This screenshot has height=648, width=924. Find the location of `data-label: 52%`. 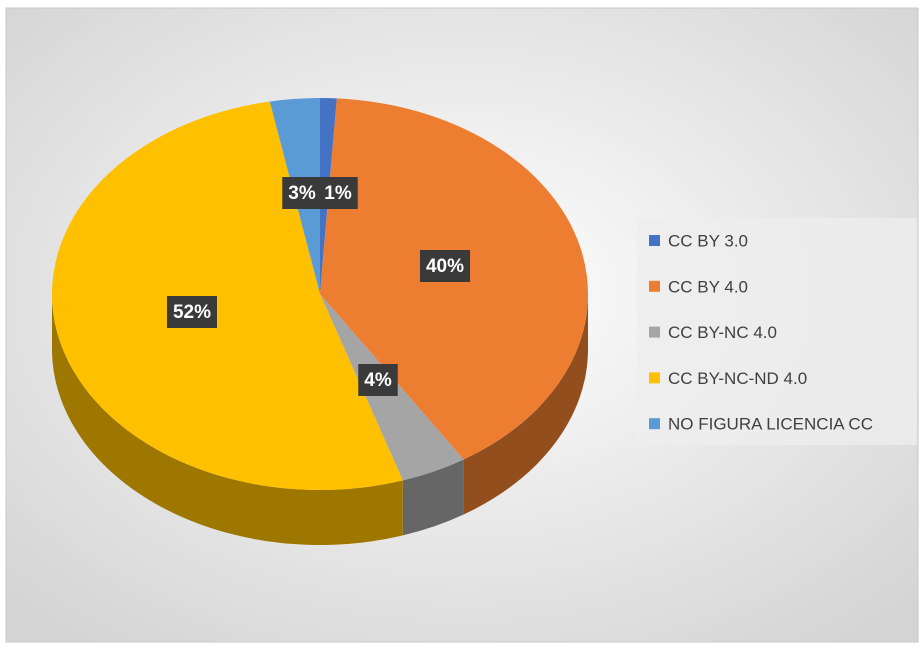

data-label: 52% is located at coordinates (192, 312).